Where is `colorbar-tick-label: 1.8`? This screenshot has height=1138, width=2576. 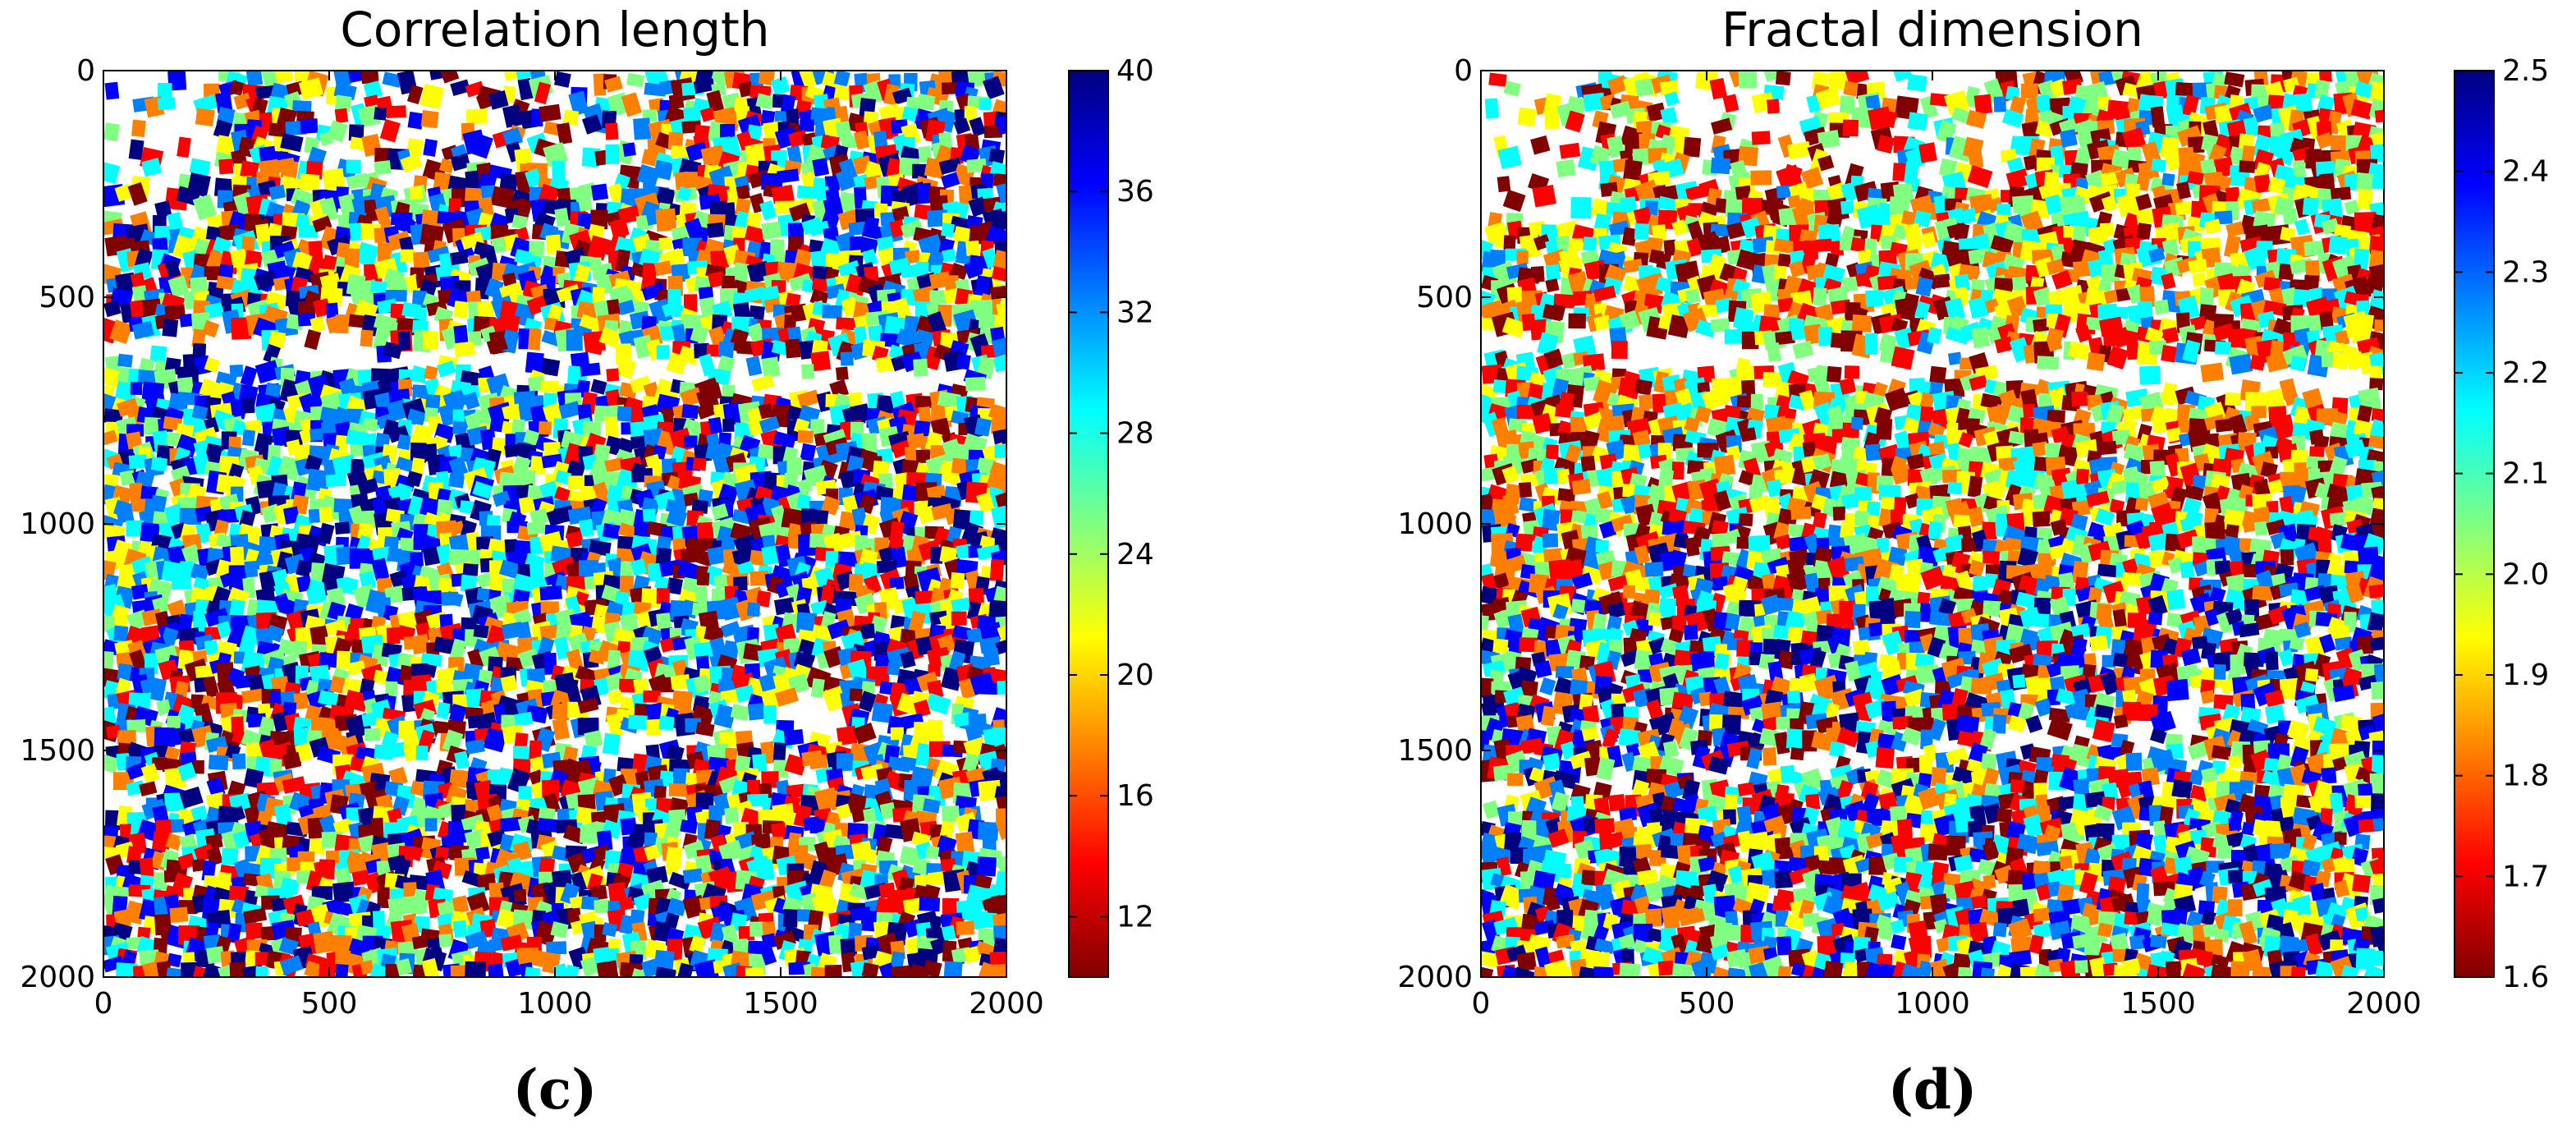
colorbar-tick-label: 1.8 is located at coordinates (2526, 776).